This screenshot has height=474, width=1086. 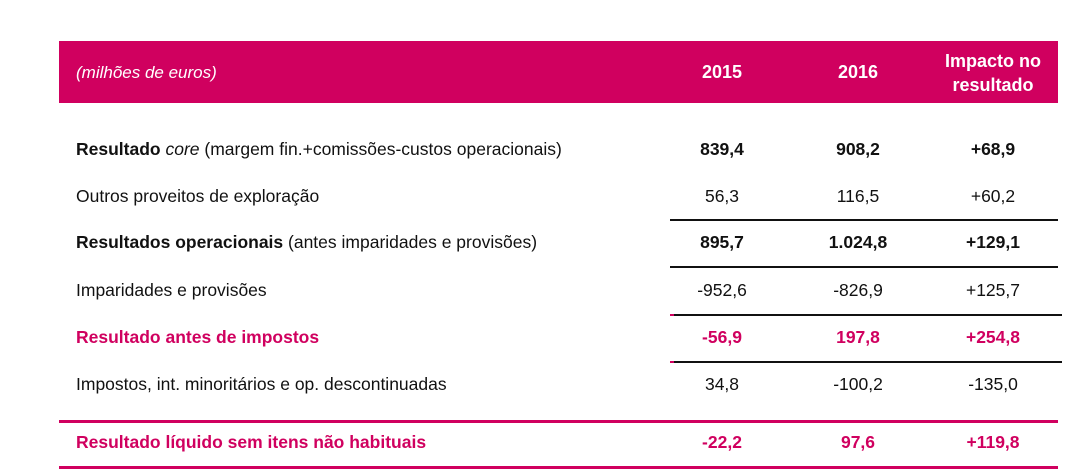 I want to click on value-2016: 1.024,8, so click(x=858, y=242).